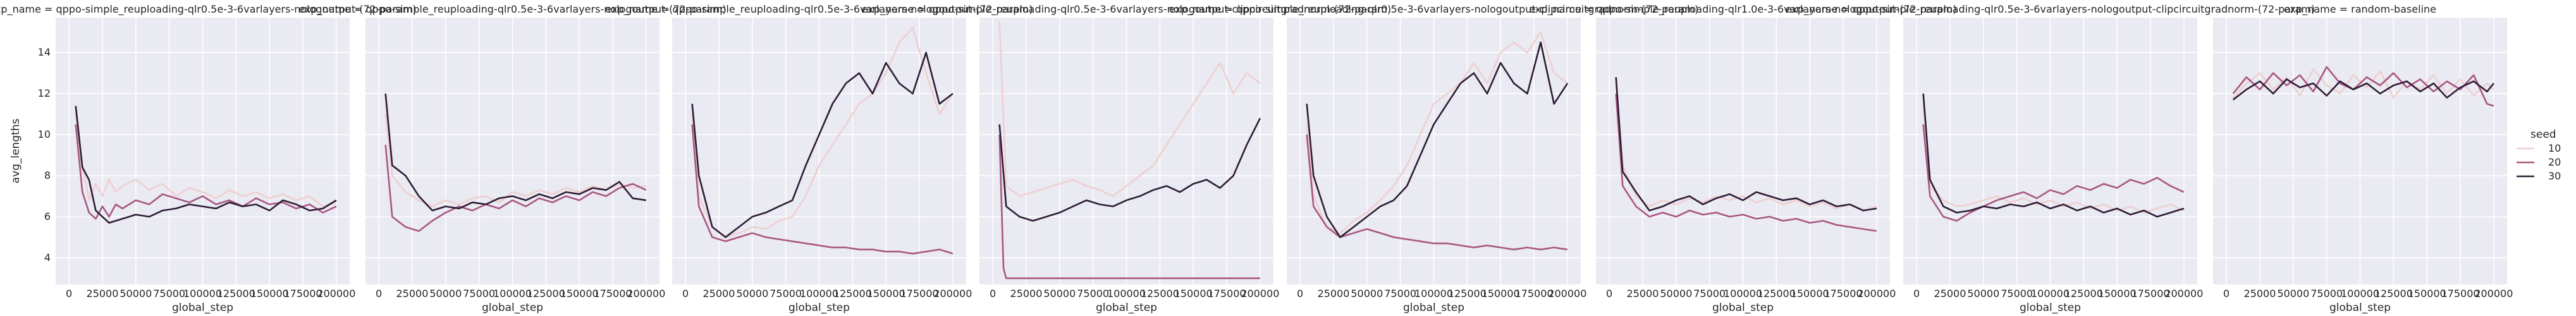 This screenshot has width=2576, height=316. What do you see at coordinates (47, 258) in the screenshot?
I see `y-tick-label: 4` at bounding box center [47, 258].